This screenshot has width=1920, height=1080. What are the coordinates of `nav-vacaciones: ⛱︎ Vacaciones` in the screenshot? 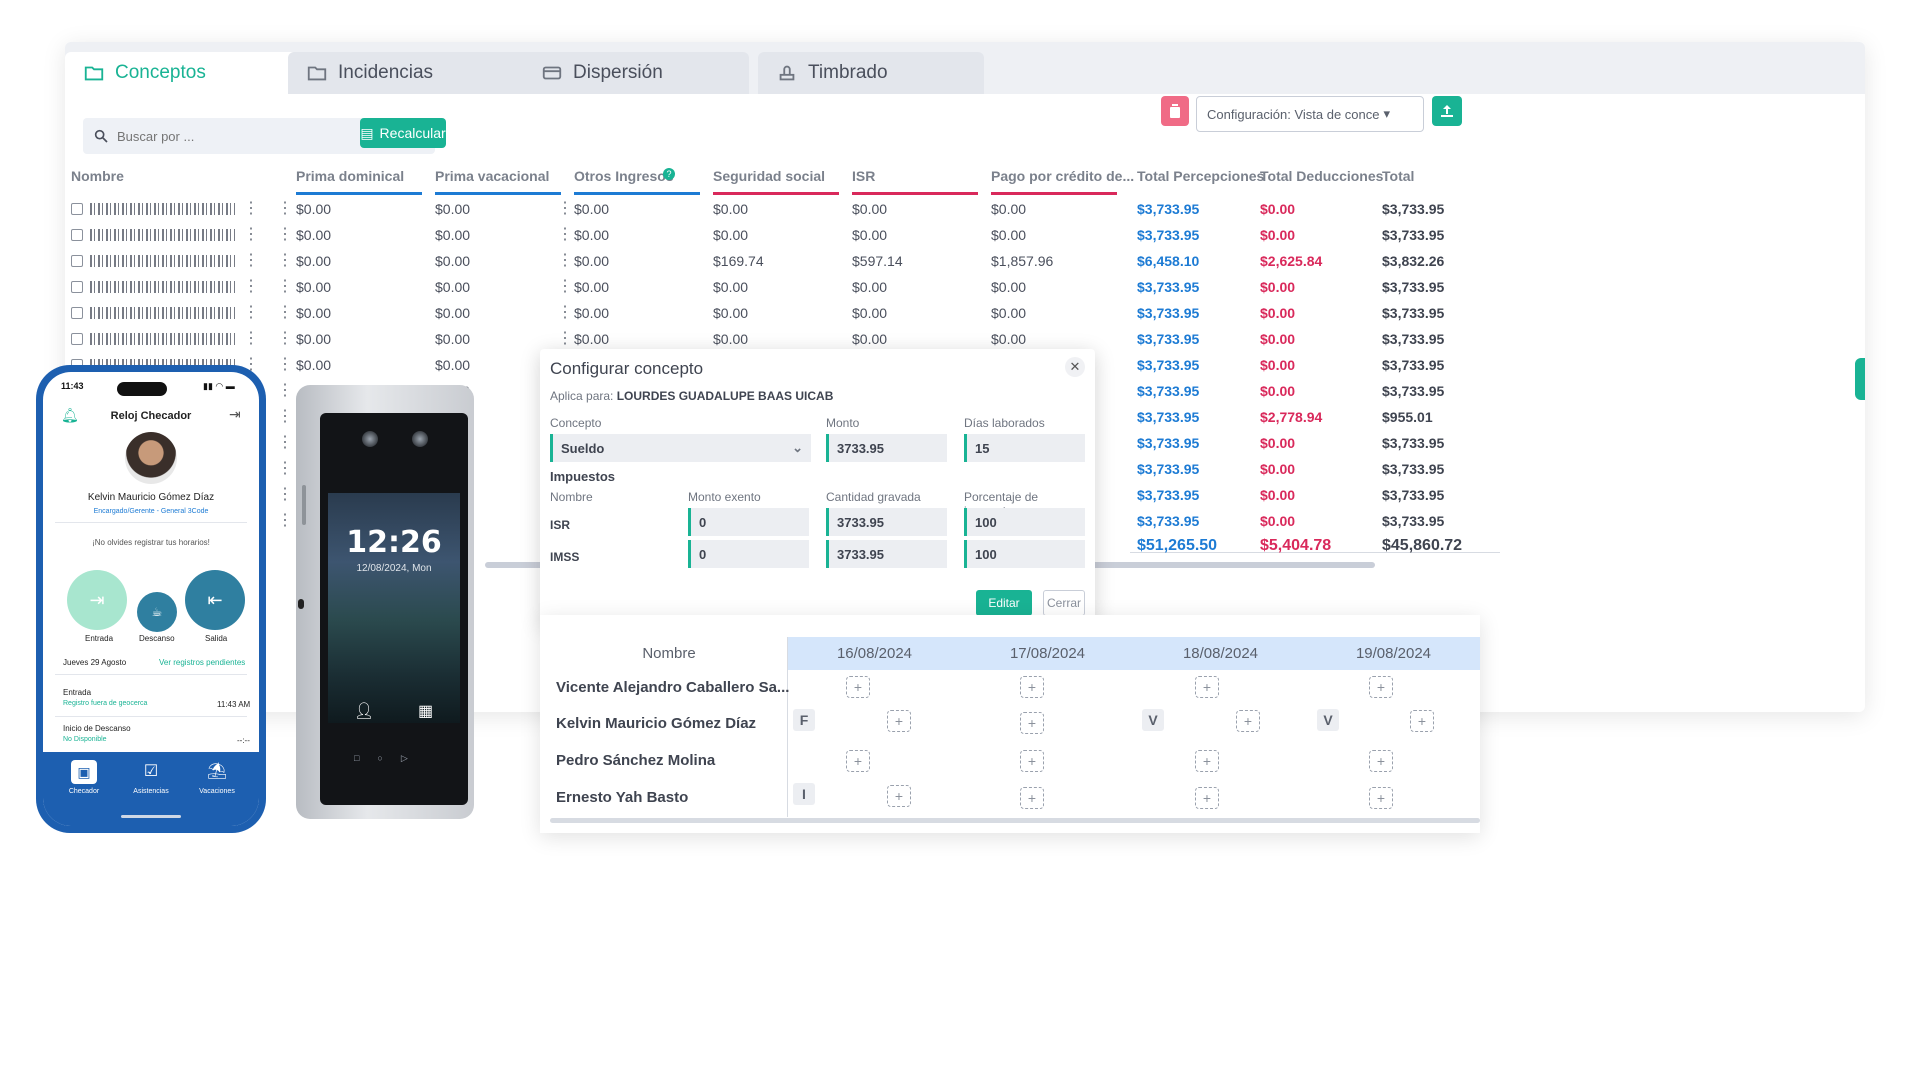 It's located at (217, 780).